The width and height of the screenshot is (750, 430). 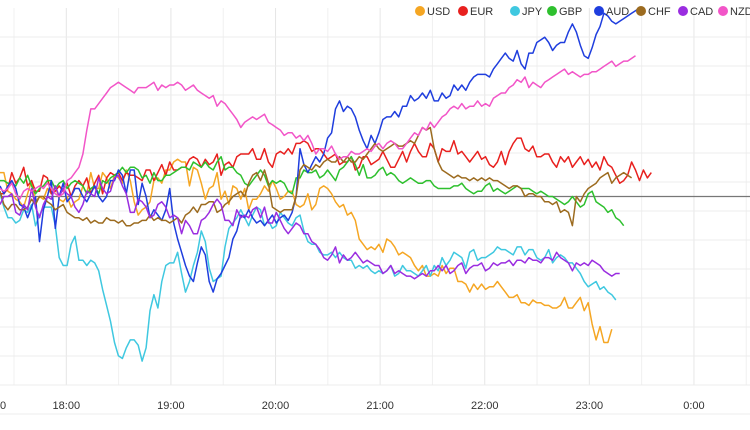 I want to click on legend-item-nzd: NZD, so click(x=734, y=12).